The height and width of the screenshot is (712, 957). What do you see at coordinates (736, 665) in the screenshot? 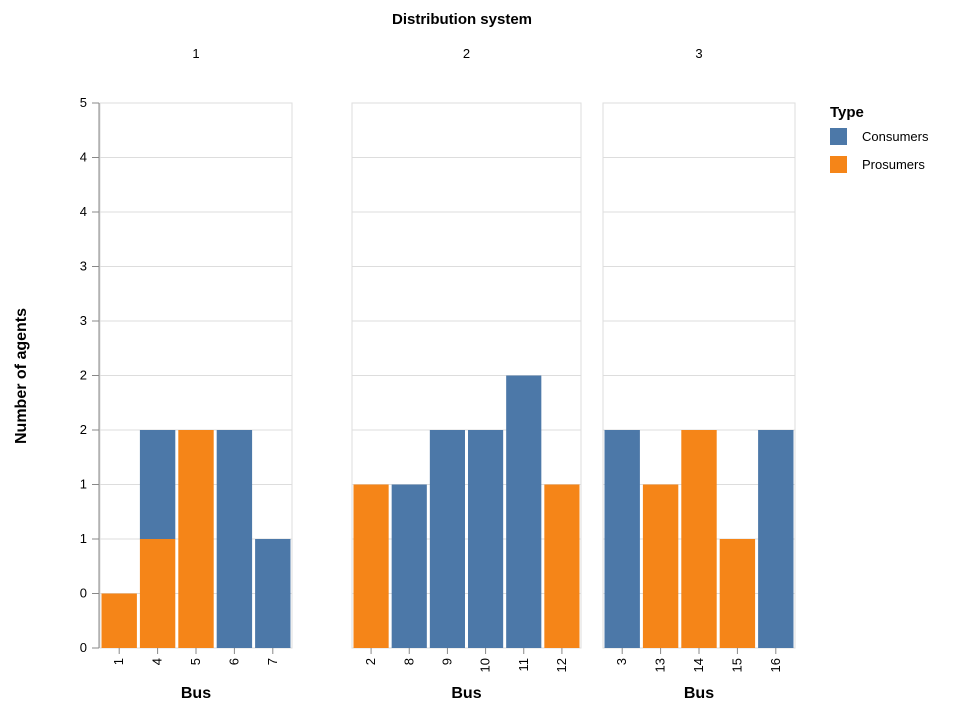
I see `x-tick-label: 15` at bounding box center [736, 665].